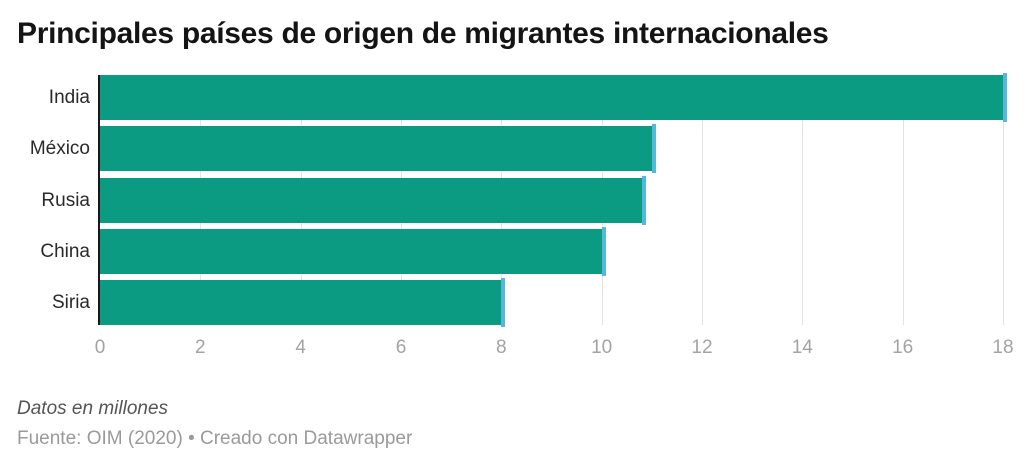 The width and height of the screenshot is (1024, 466). Describe the element at coordinates (65, 200) in the screenshot. I see `category-label: Rusia` at that location.